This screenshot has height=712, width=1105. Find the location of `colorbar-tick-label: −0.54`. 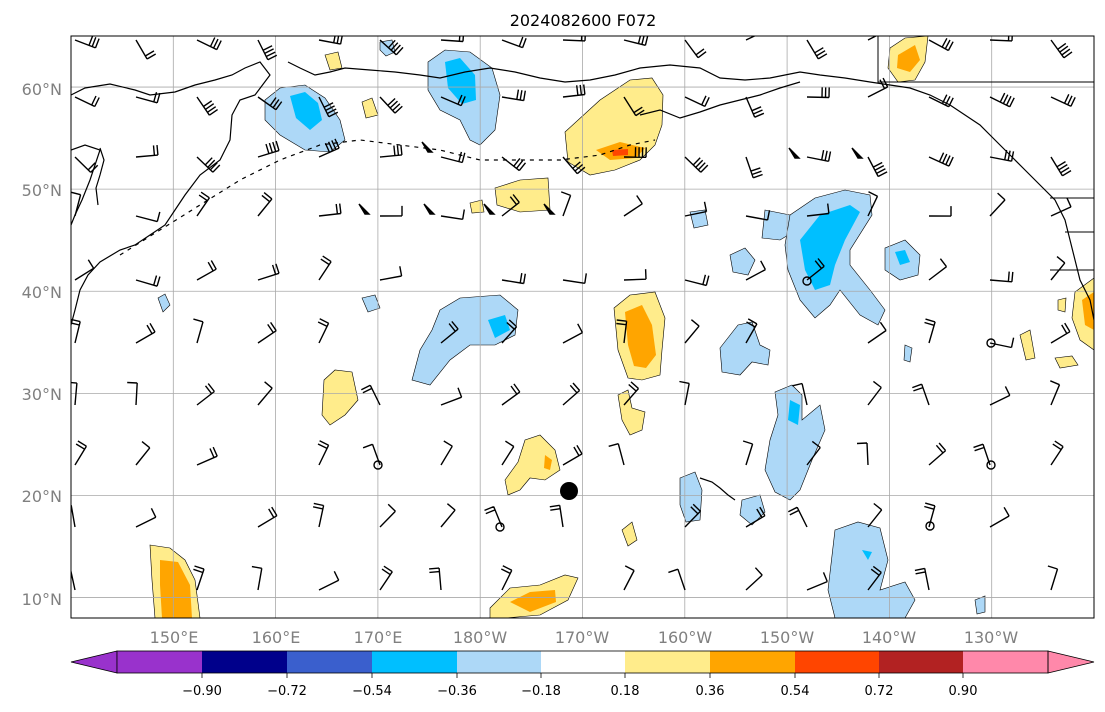

colorbar-tick-label: −0.54 is located at coordinates (372, 691).